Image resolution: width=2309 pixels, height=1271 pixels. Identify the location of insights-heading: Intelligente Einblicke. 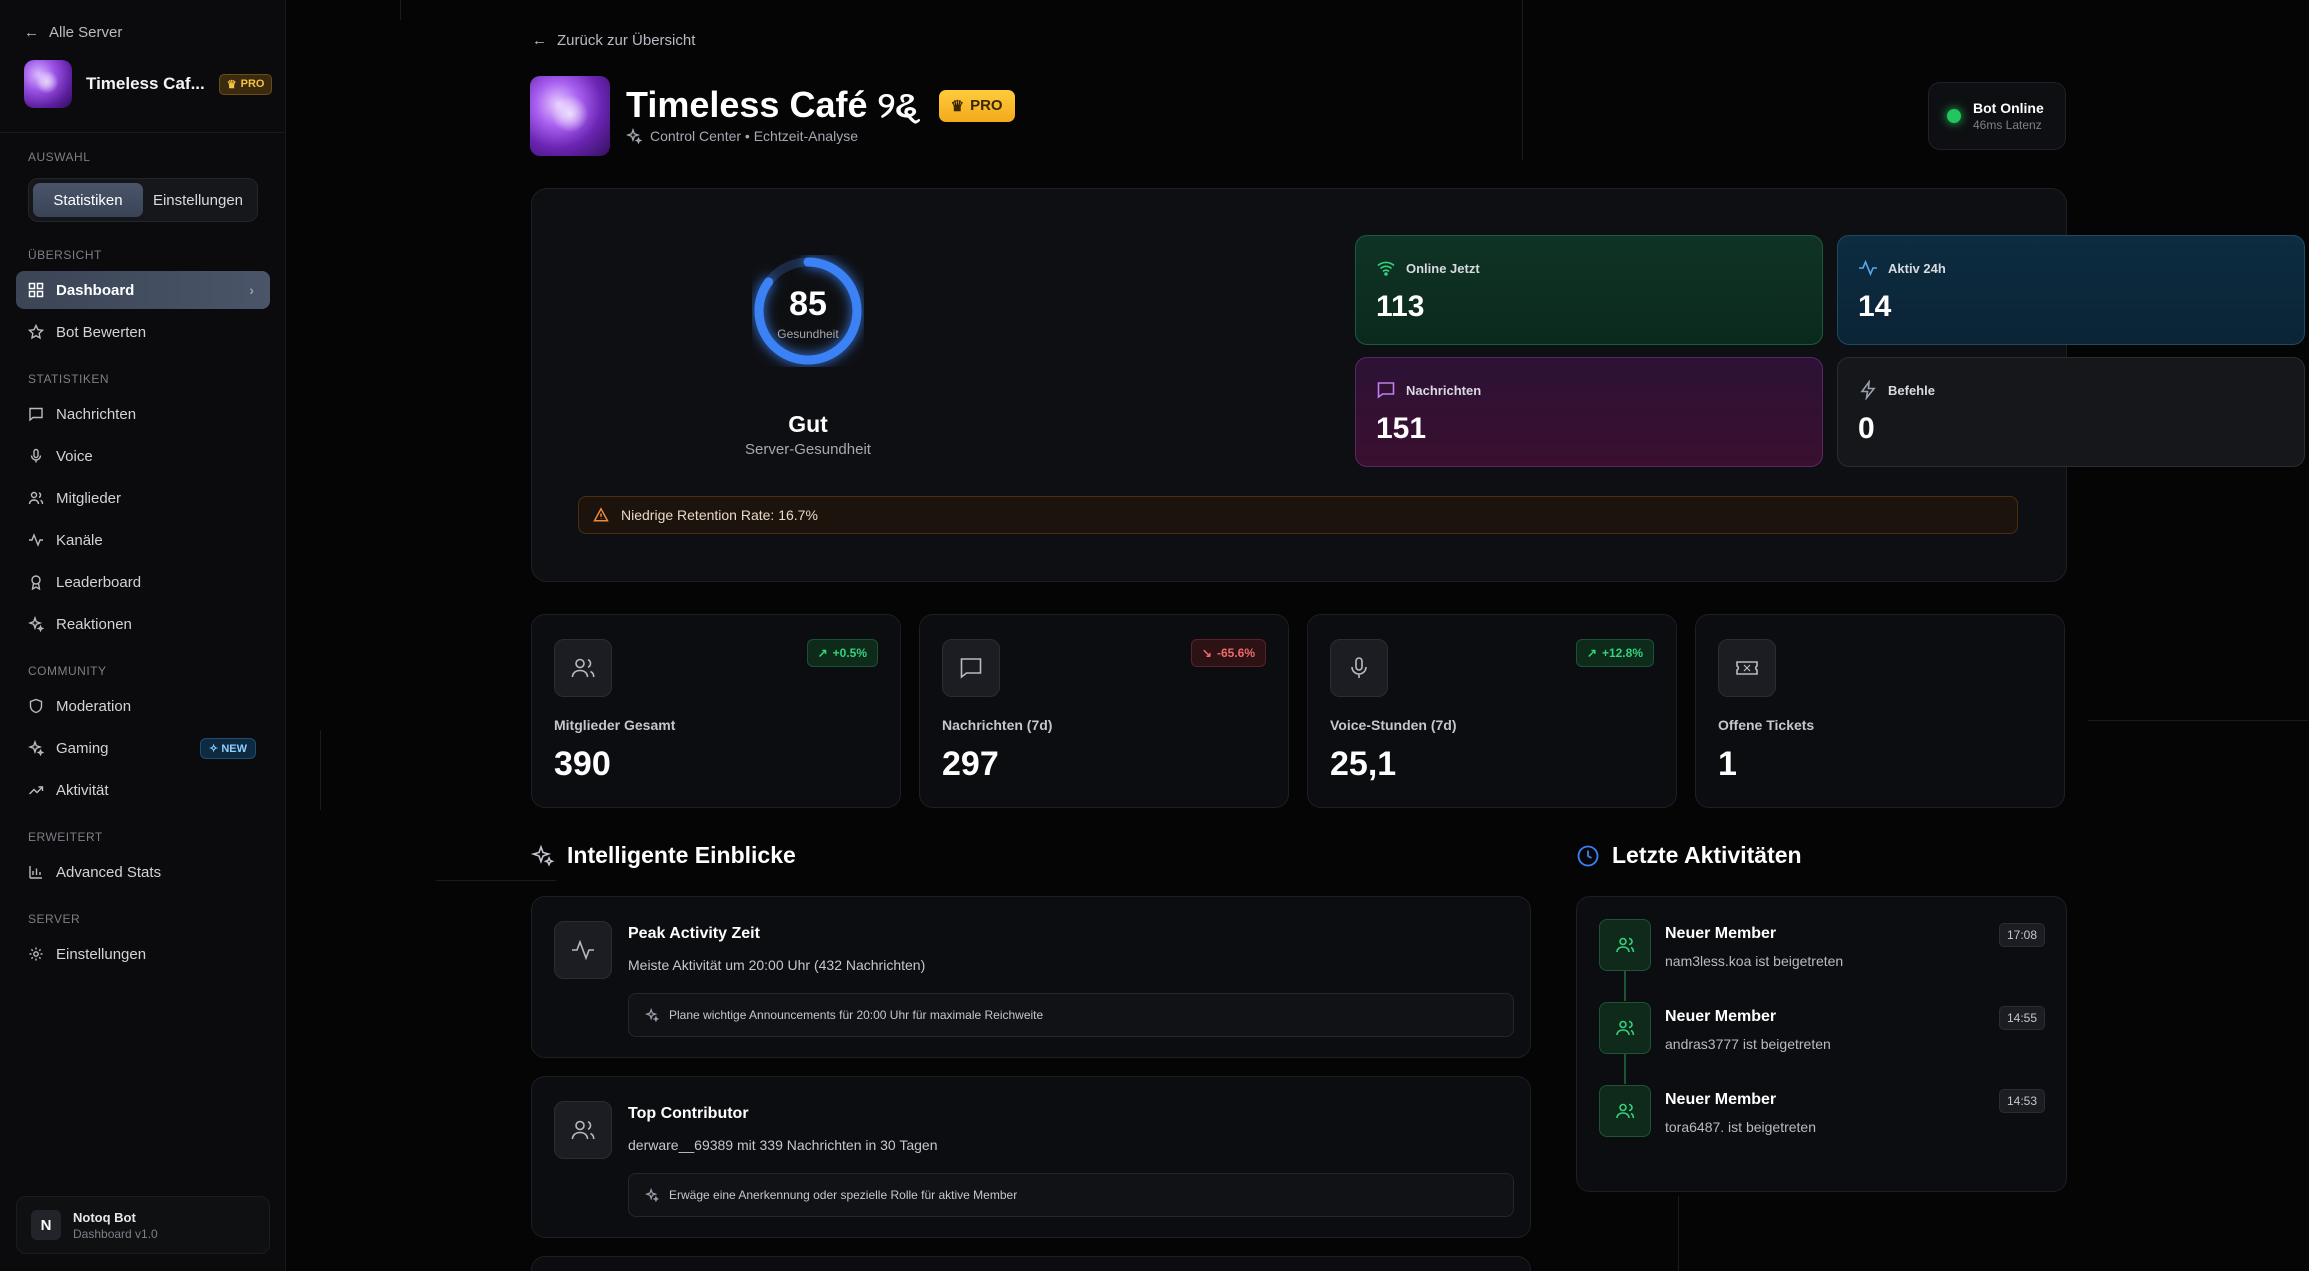
(663, 855).